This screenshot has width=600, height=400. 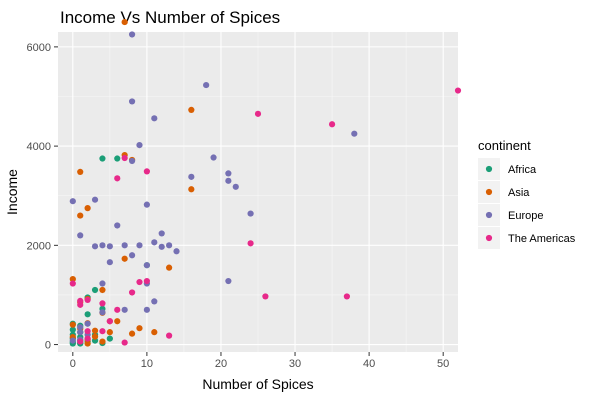 I want to click on y-tick-label: 4000, so click(x=39, y=147).